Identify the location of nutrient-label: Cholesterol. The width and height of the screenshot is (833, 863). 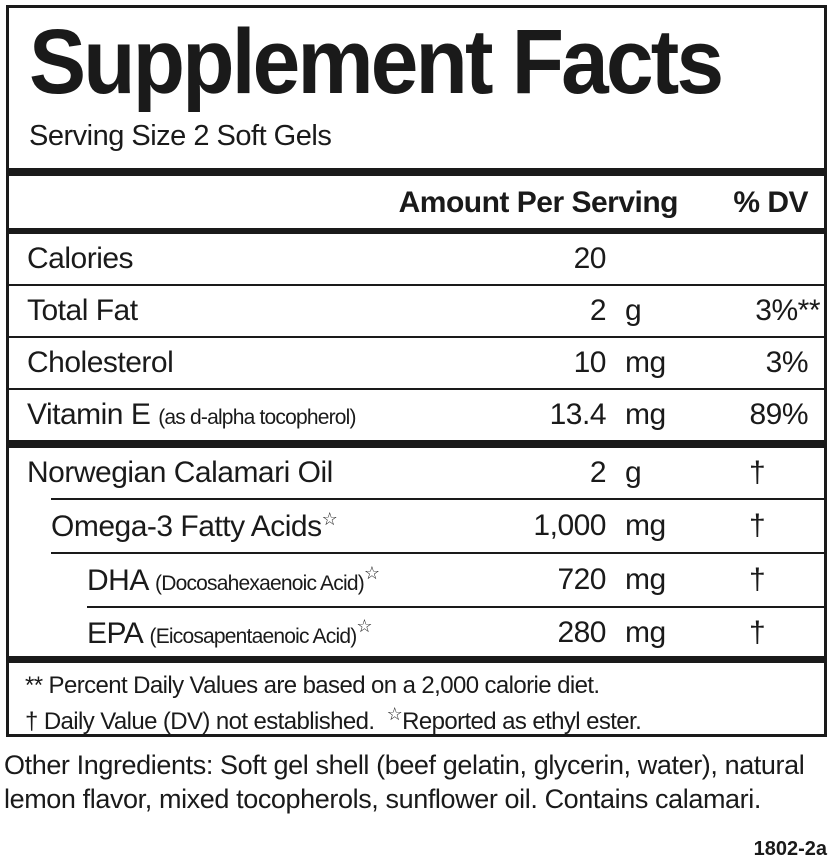
(100, 362).